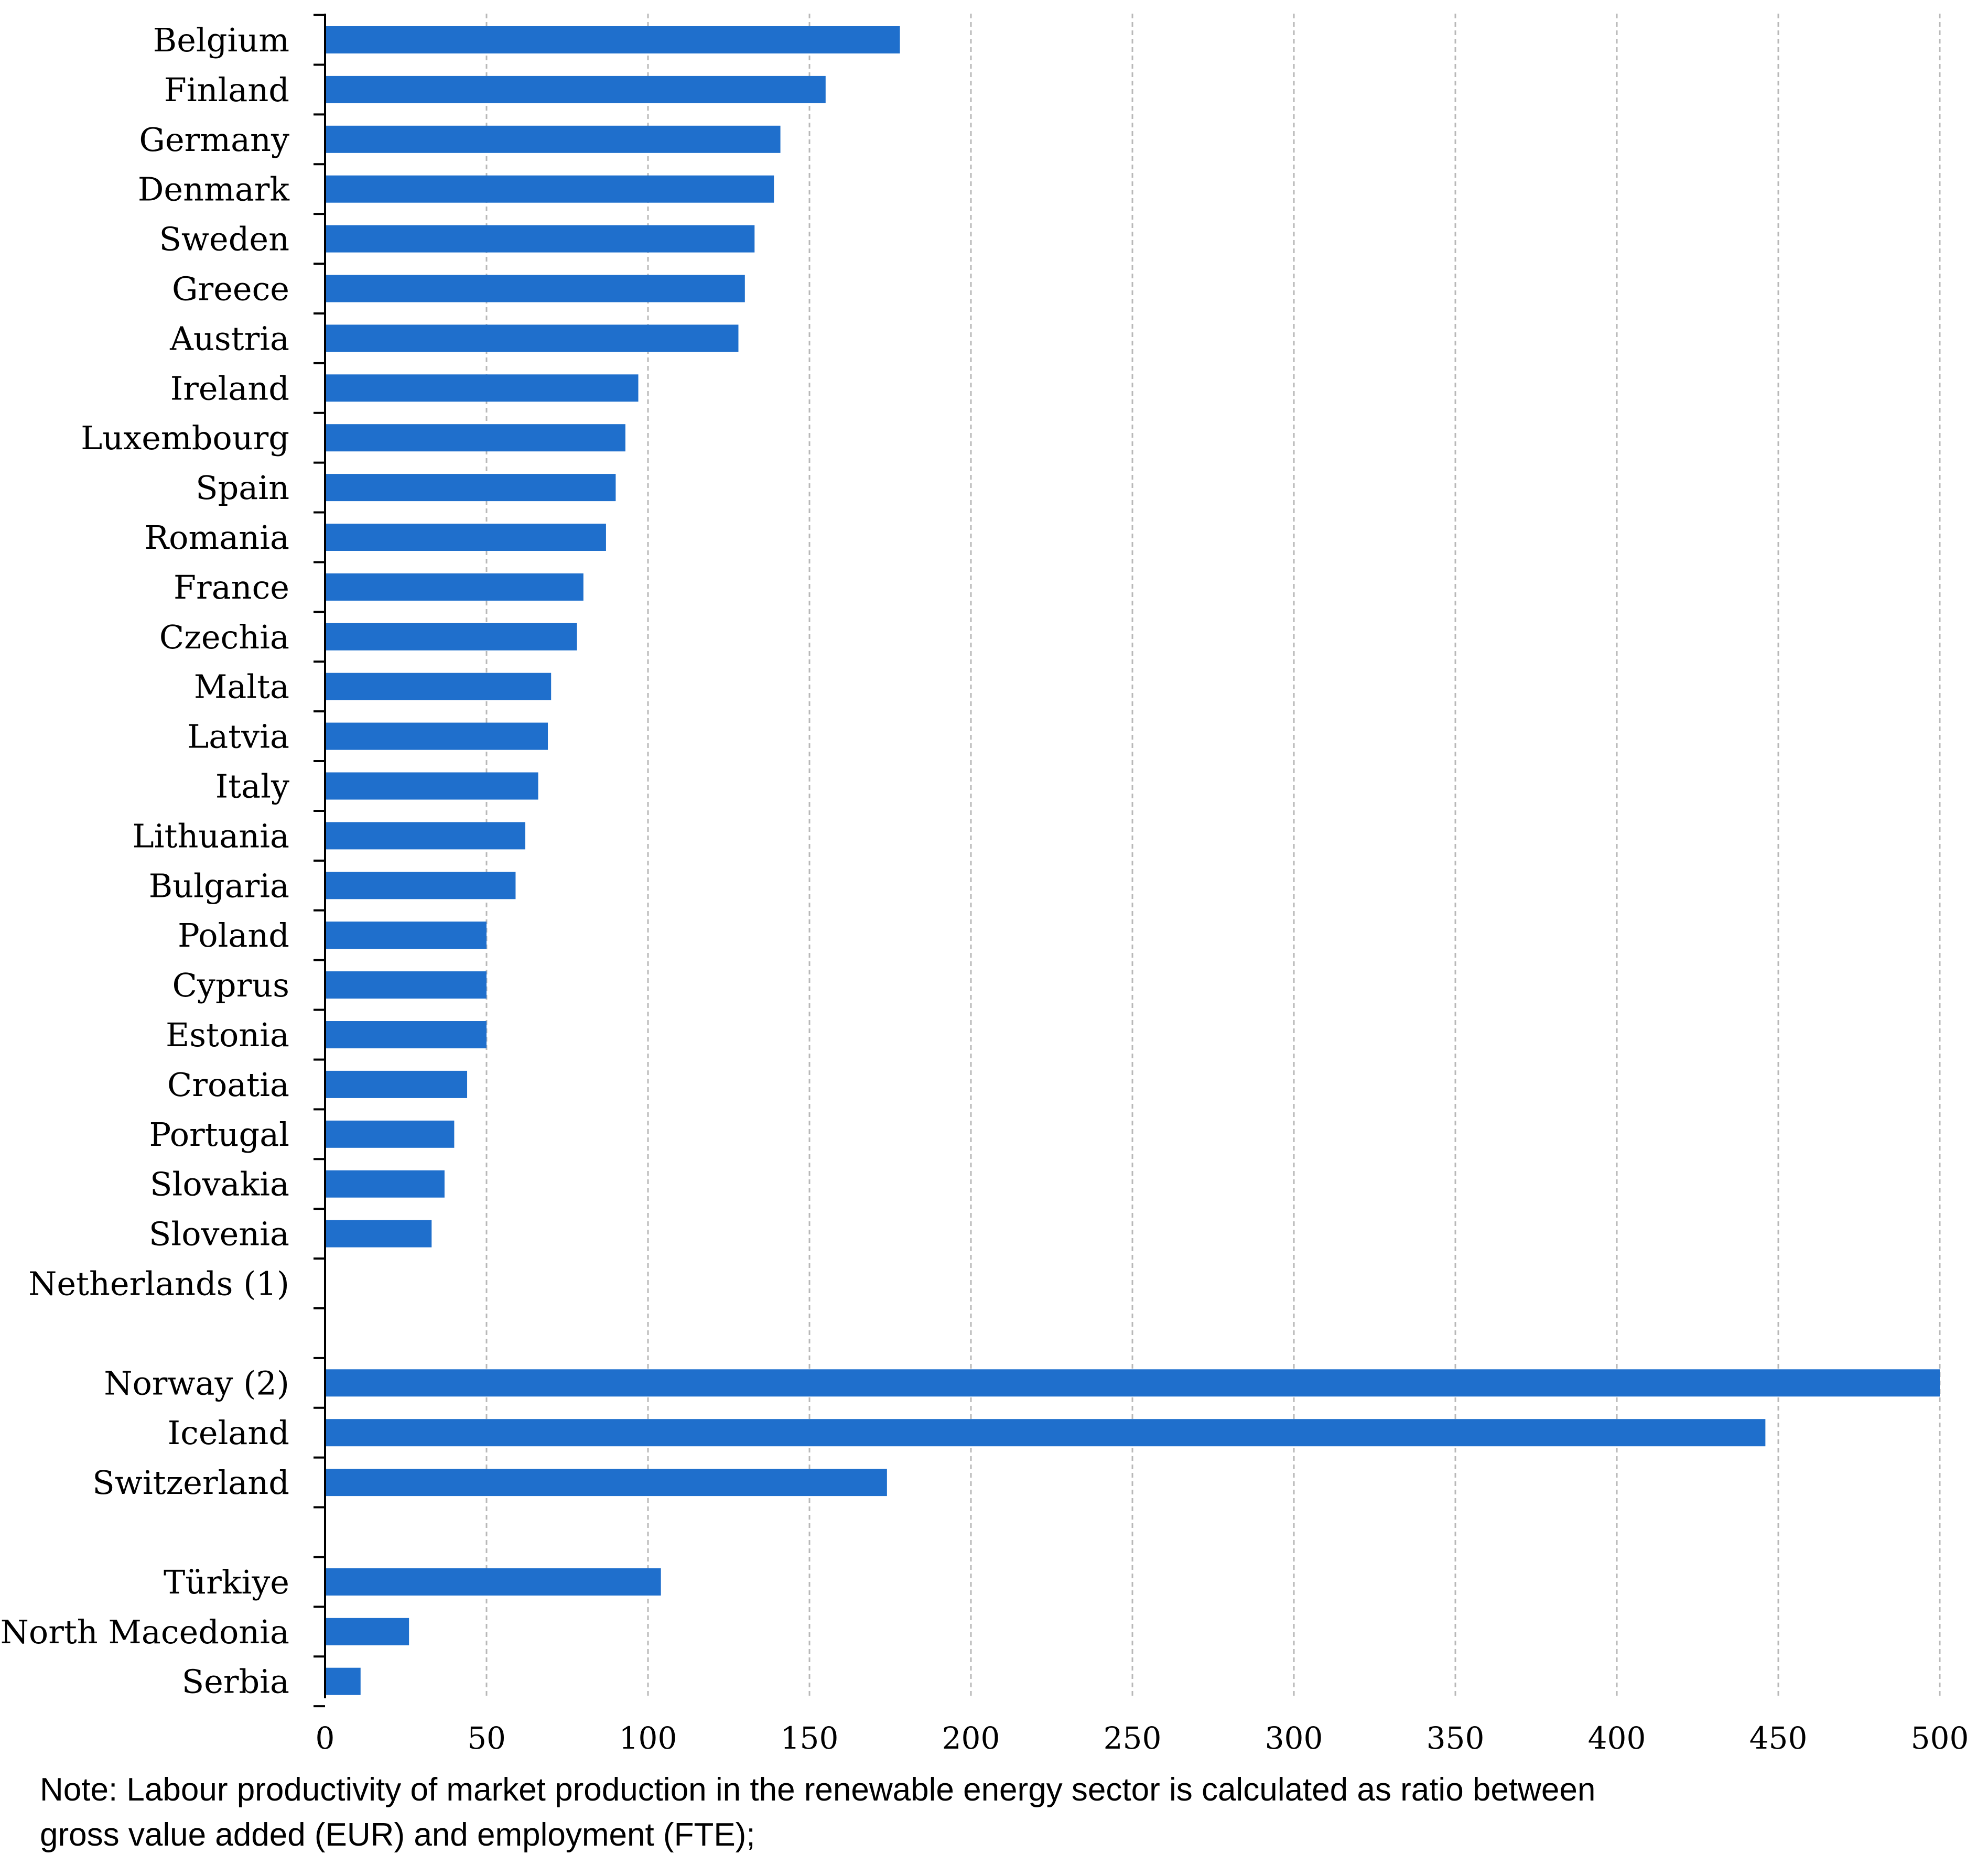 The image size is (1977, 1876). What do you see at coordinates (211, 836) in the screenshot?
I see `category-label-lithuania: Lithuania` at bounding box center [211, 836].